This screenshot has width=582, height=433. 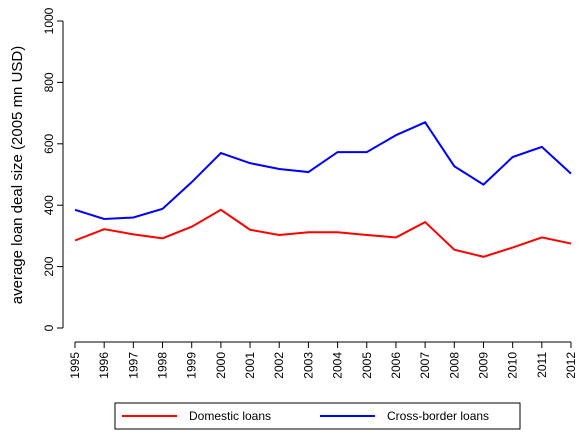 What do you see at coordinates (49, 205) in the screenshot?
I see `y-tick-label: 400` at bounding box center [49, 205].